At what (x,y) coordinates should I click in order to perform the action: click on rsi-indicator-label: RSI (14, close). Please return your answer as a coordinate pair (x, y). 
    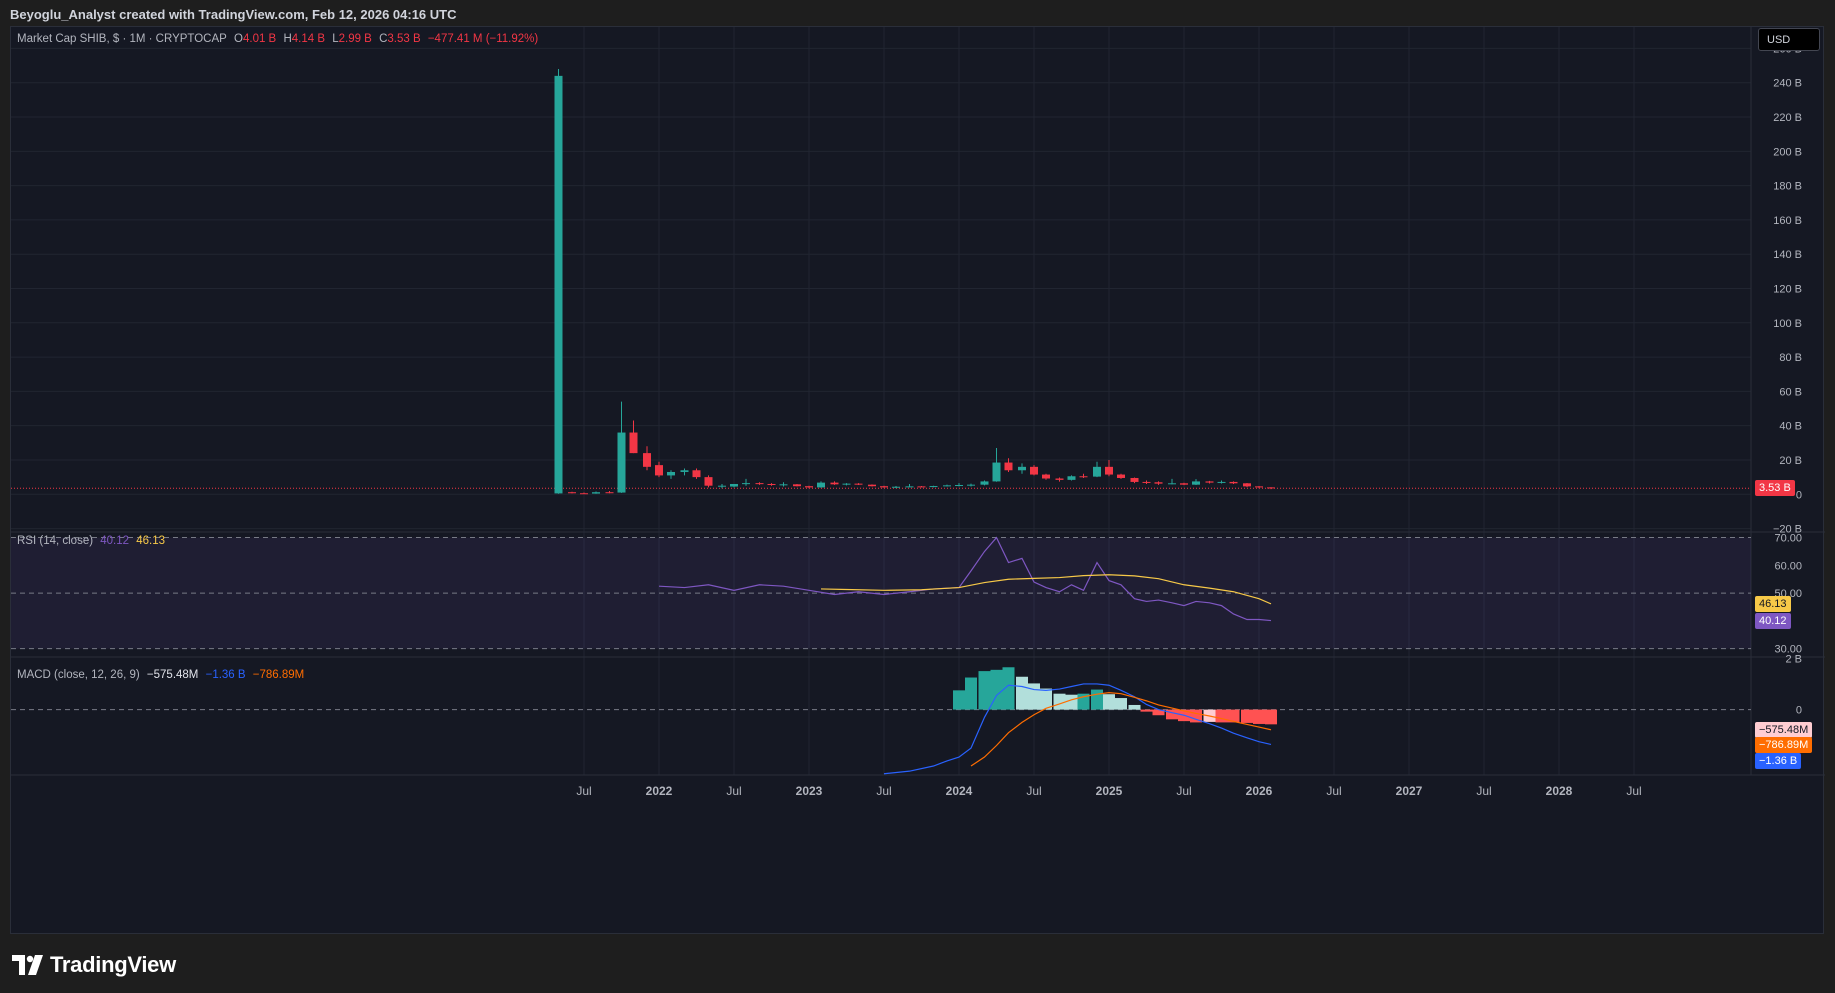
    Looking at the image, I should click on (55, 541).